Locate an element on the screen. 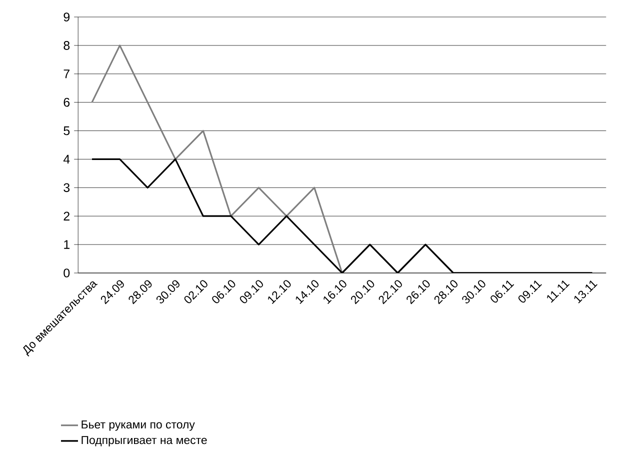 The image size is (632, 458). y-tick-label: 3 is located at coordinates (67, 187).